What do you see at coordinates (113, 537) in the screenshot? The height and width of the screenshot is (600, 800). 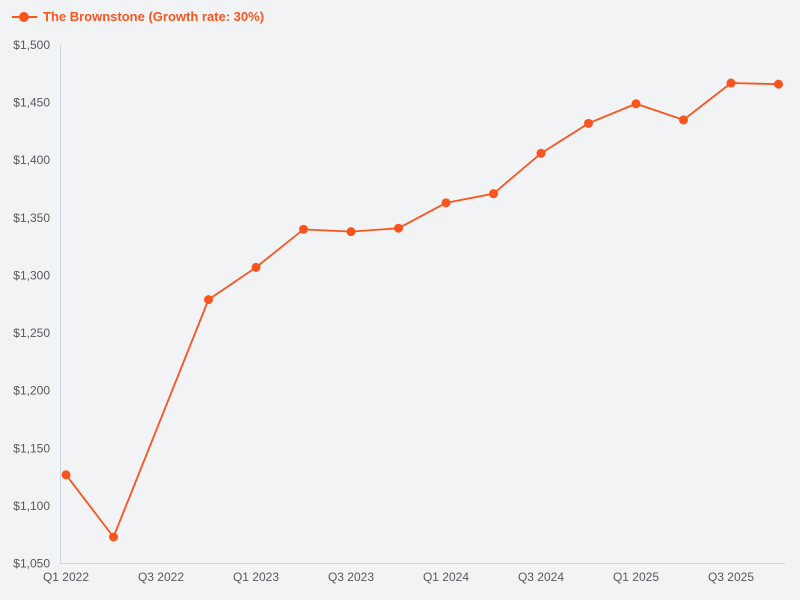 I see `data-point-marker-q2-2022` at bounding box center [113, 537].